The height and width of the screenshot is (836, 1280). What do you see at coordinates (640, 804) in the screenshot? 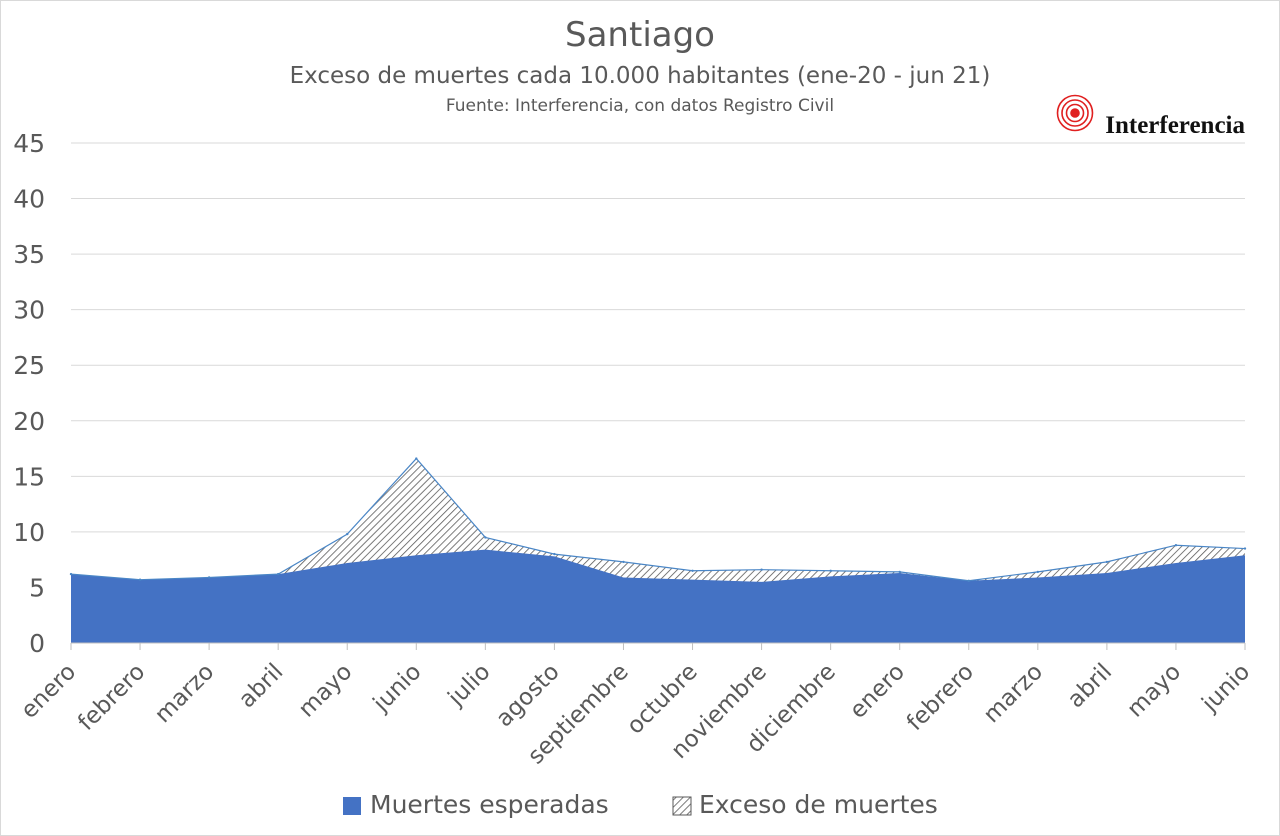
I see `legend: Muertes esperadas Exceso de muertes` at bounding box center [640, 804].